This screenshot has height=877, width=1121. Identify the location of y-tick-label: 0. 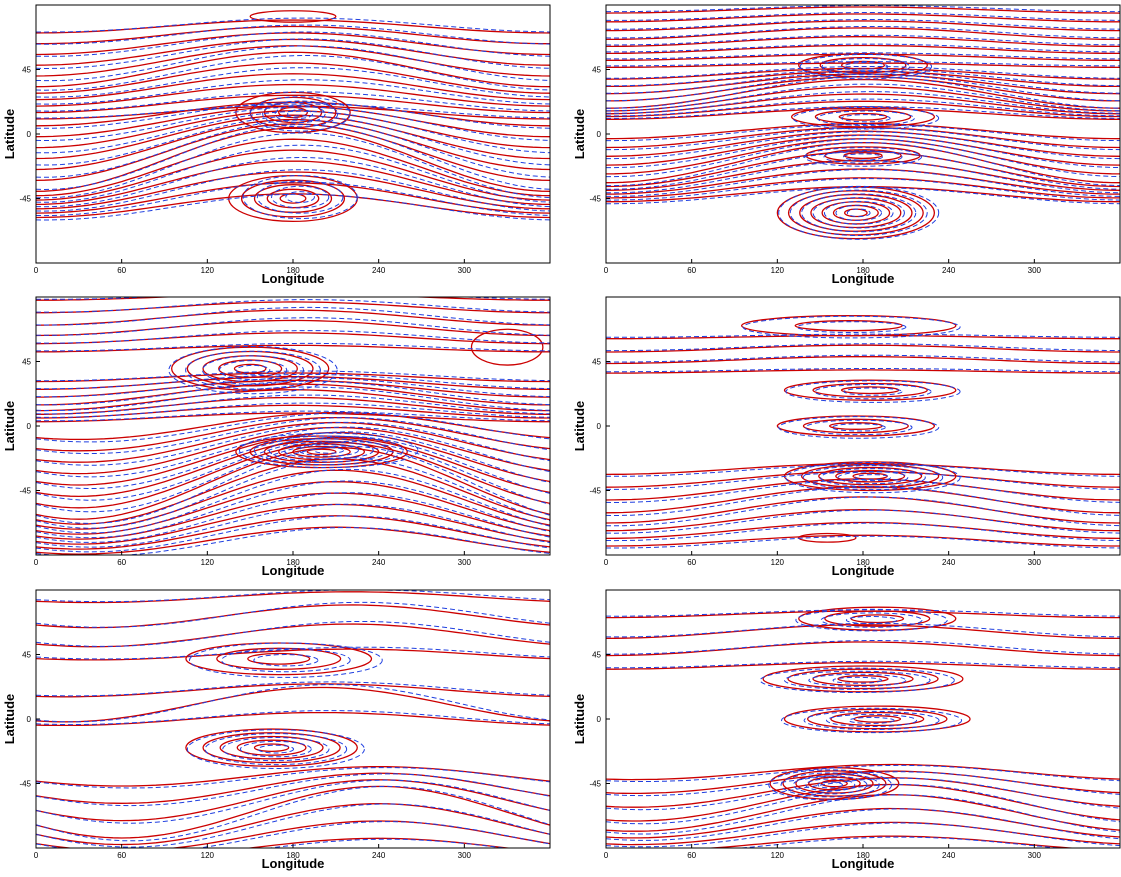
(599, 719).